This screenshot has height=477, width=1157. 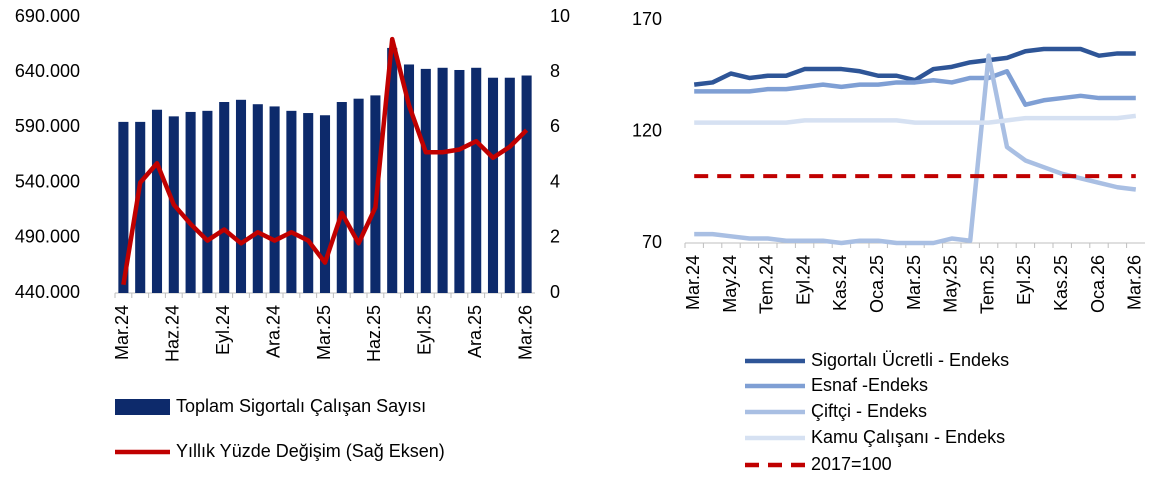 I want to click on x-tick-label: Haz.25, so click(x=374, y=333).